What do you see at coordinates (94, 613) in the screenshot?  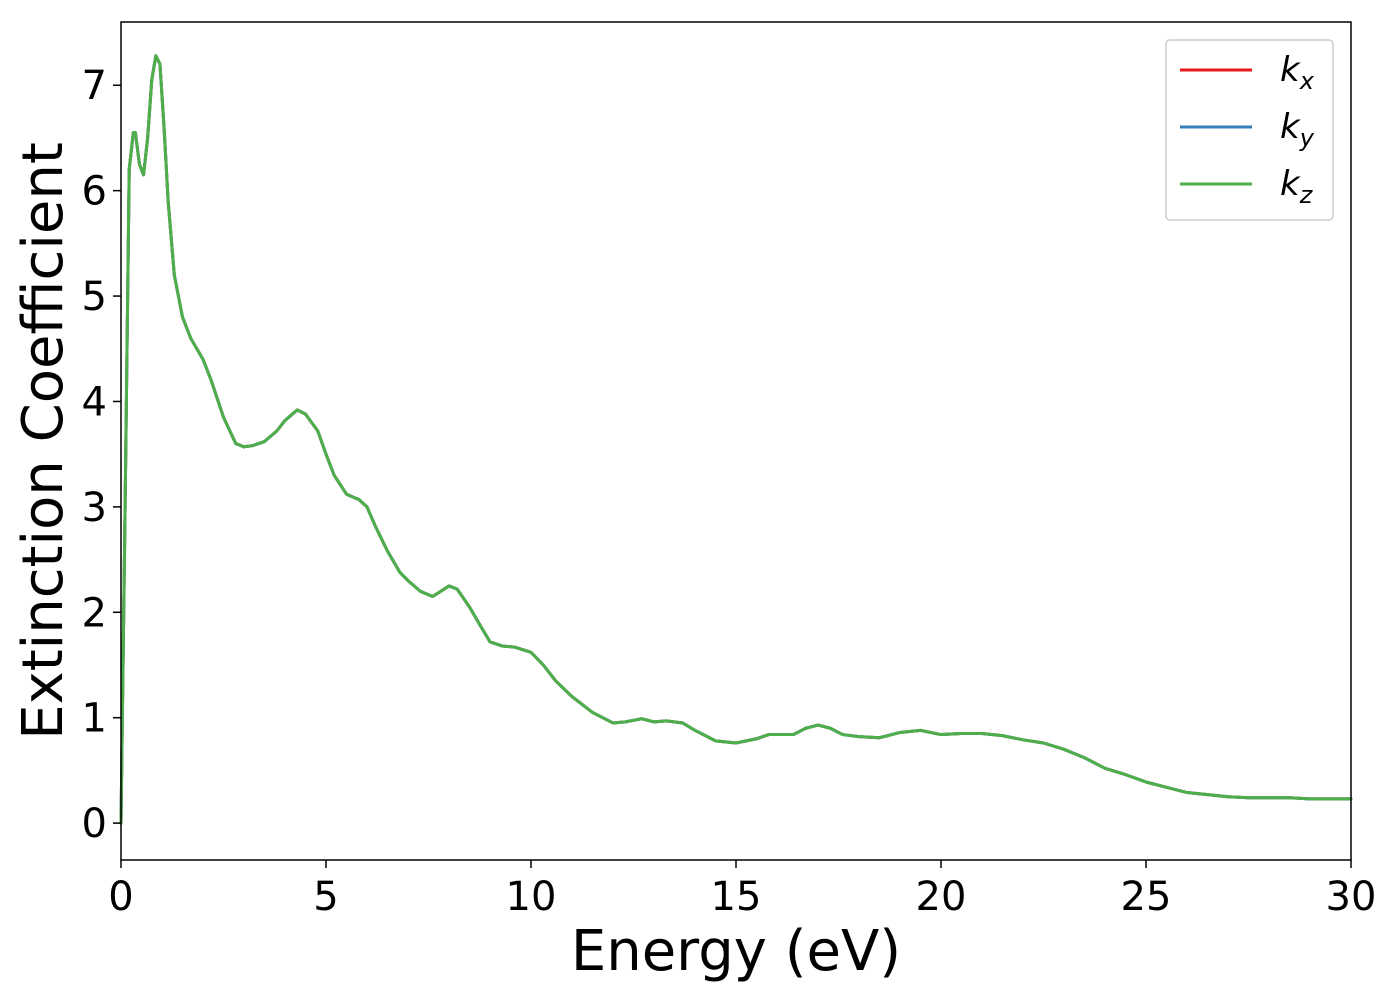 I see `y-tick-label: 2` at bounding box center [94, 613].